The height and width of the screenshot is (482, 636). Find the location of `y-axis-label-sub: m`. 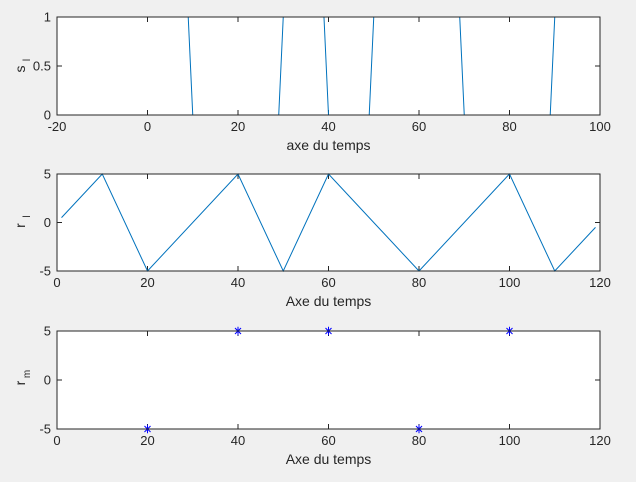

y-axis-label-sub: m is located at coordinates (27, 374).